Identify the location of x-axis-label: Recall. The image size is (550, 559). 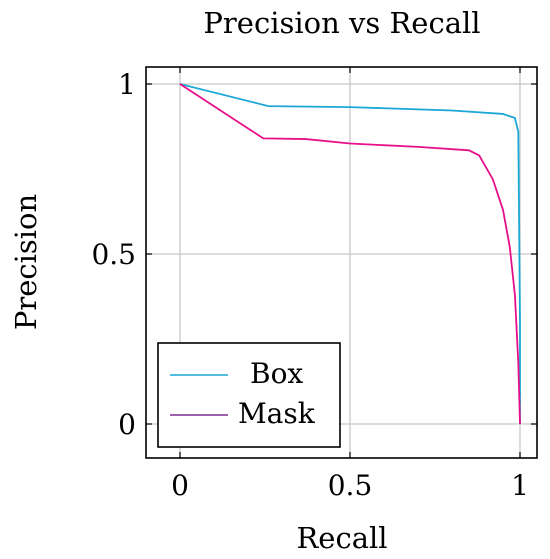
(341, 538).